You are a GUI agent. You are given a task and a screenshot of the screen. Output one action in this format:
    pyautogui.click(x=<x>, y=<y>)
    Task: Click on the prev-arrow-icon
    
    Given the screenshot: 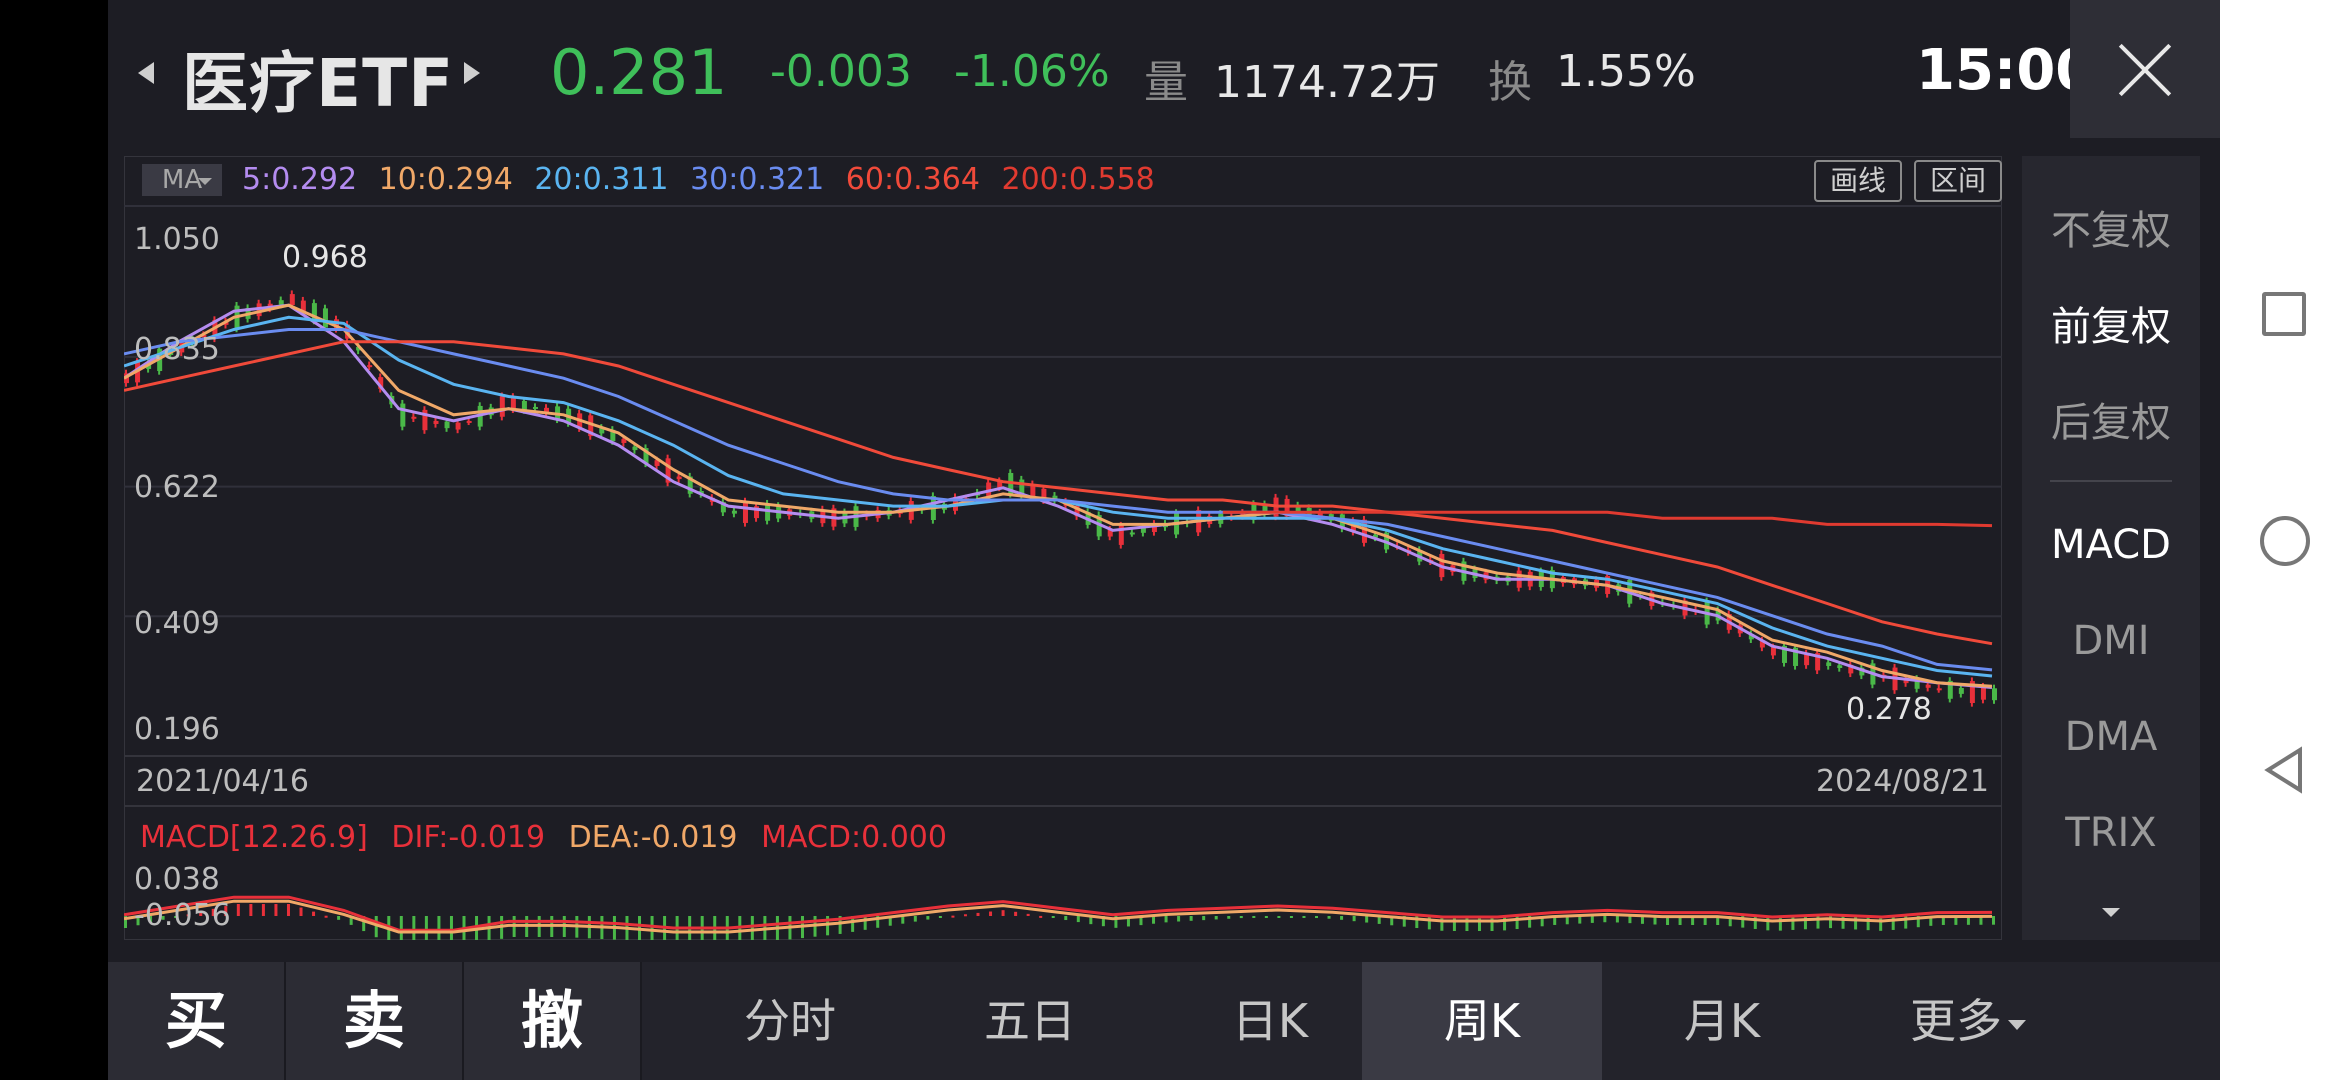 What is the action you would take?
    pyautogui.click(x=146, y=73)
    